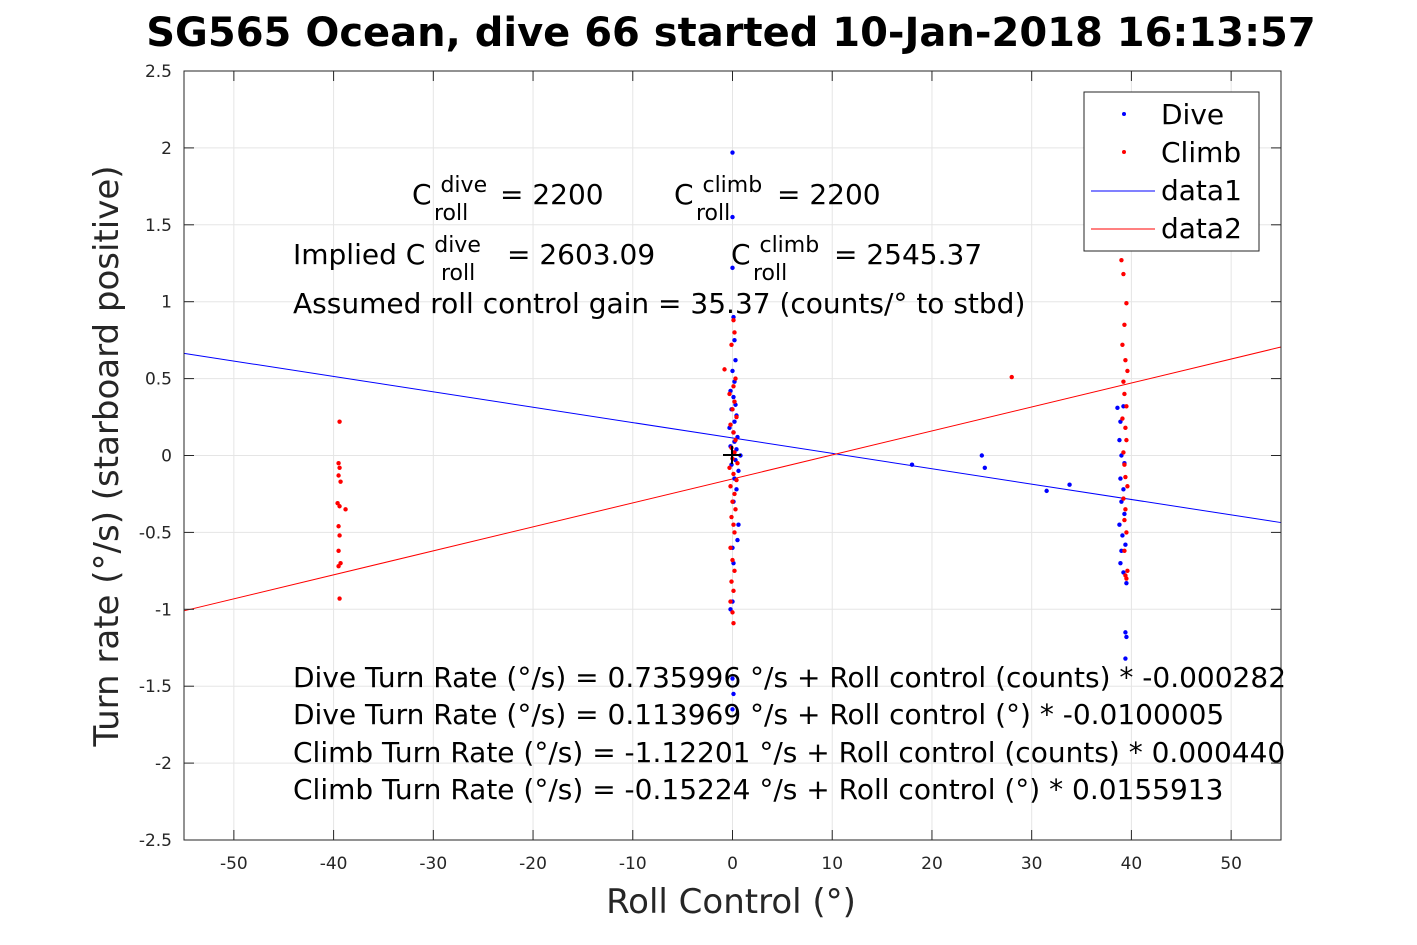 The width and height of the screenshot is (1417, 945). What do you see at coordinates (684, 194) in the screenshot?
I see `annotation-c-climb-letter: C` at bounding box center [684, 194].